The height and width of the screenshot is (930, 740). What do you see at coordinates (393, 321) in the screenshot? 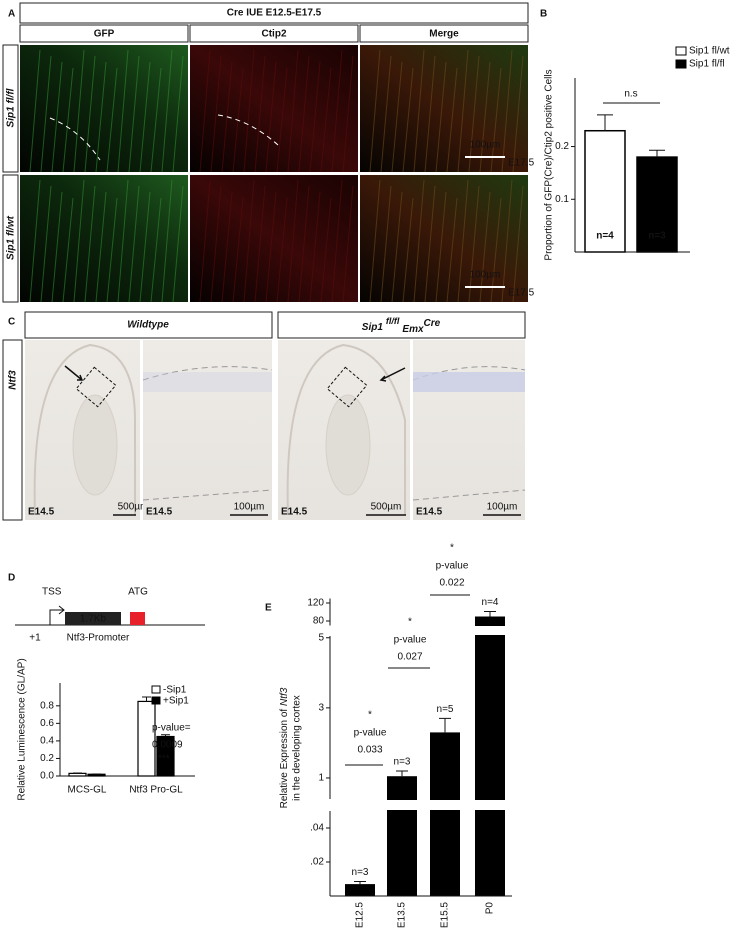
I see `genotype: fl/fl` at bounding box center [393, 321].